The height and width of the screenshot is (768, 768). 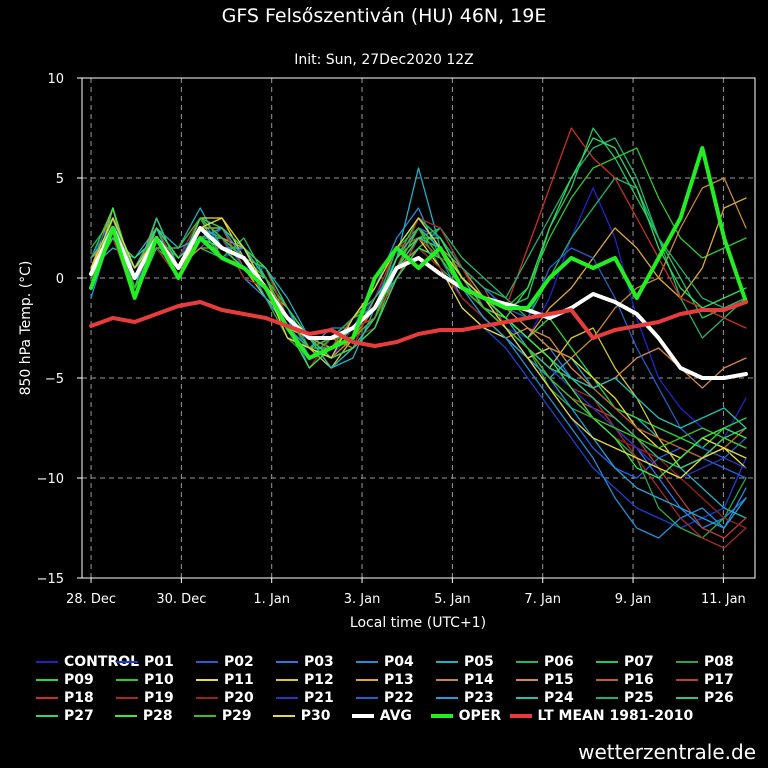 What do you see at coordinates (418, 324) in the screenshot?
I see `series-line-lt-mean-1981-2010` at bounding box center [418, 324].